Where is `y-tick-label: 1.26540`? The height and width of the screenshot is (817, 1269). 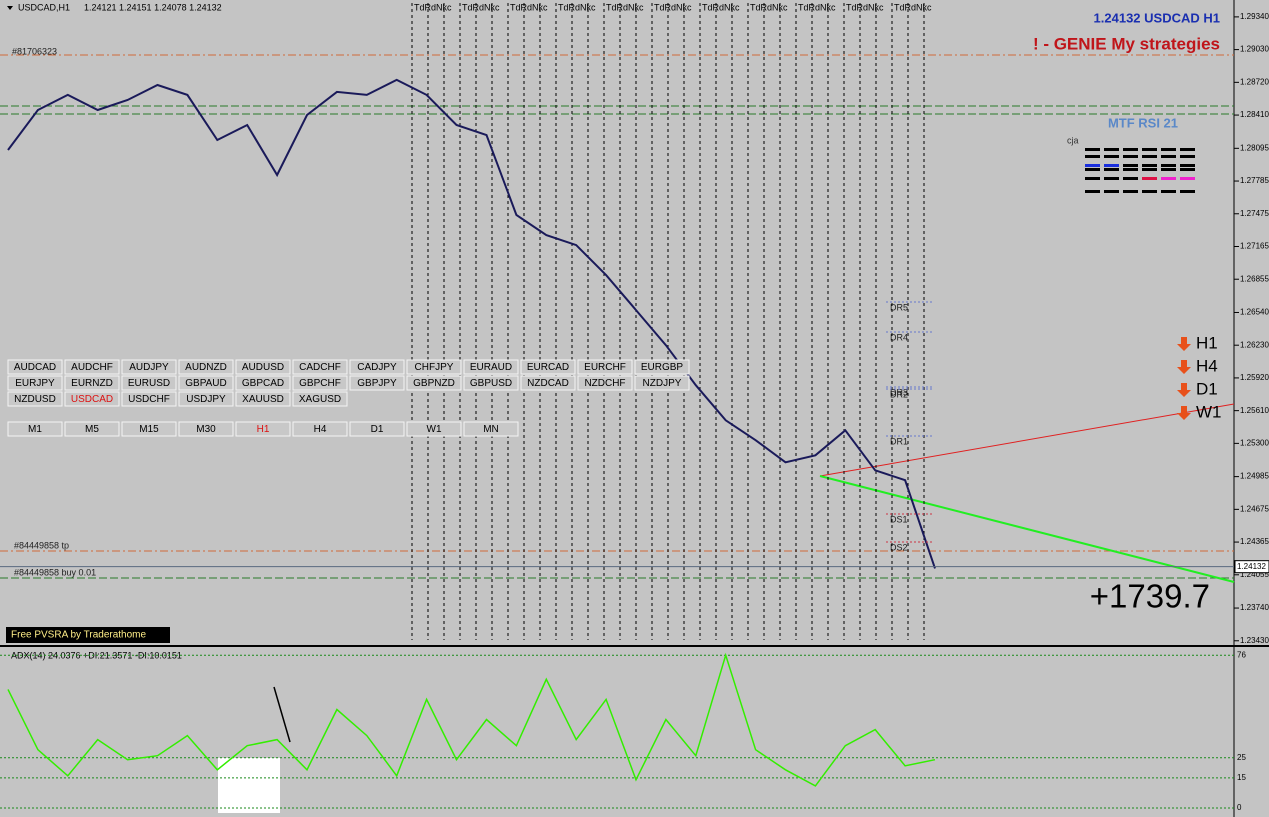 y-tick-label: 1.26540 is located at coordinates (1254, 312).